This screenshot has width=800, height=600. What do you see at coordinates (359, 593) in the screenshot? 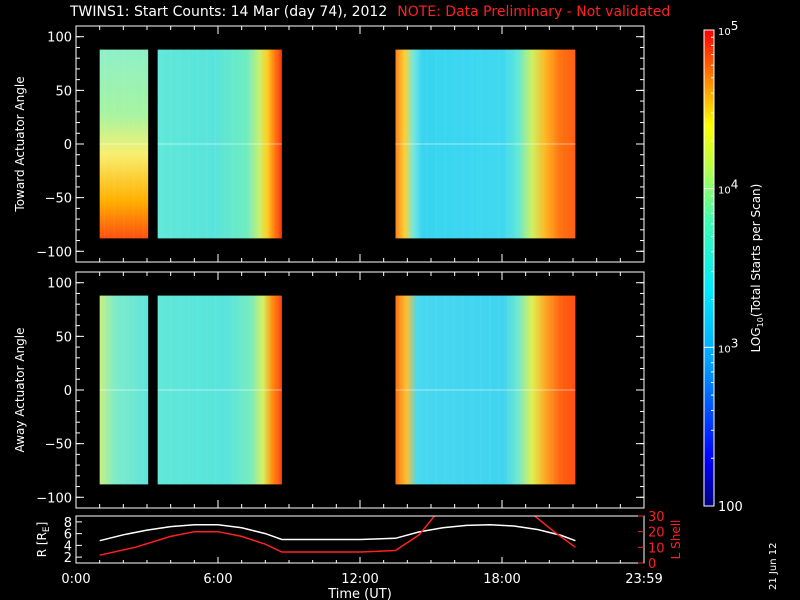
I see `x-axis-label: Time (UT)` at bounding box center [359, 593].